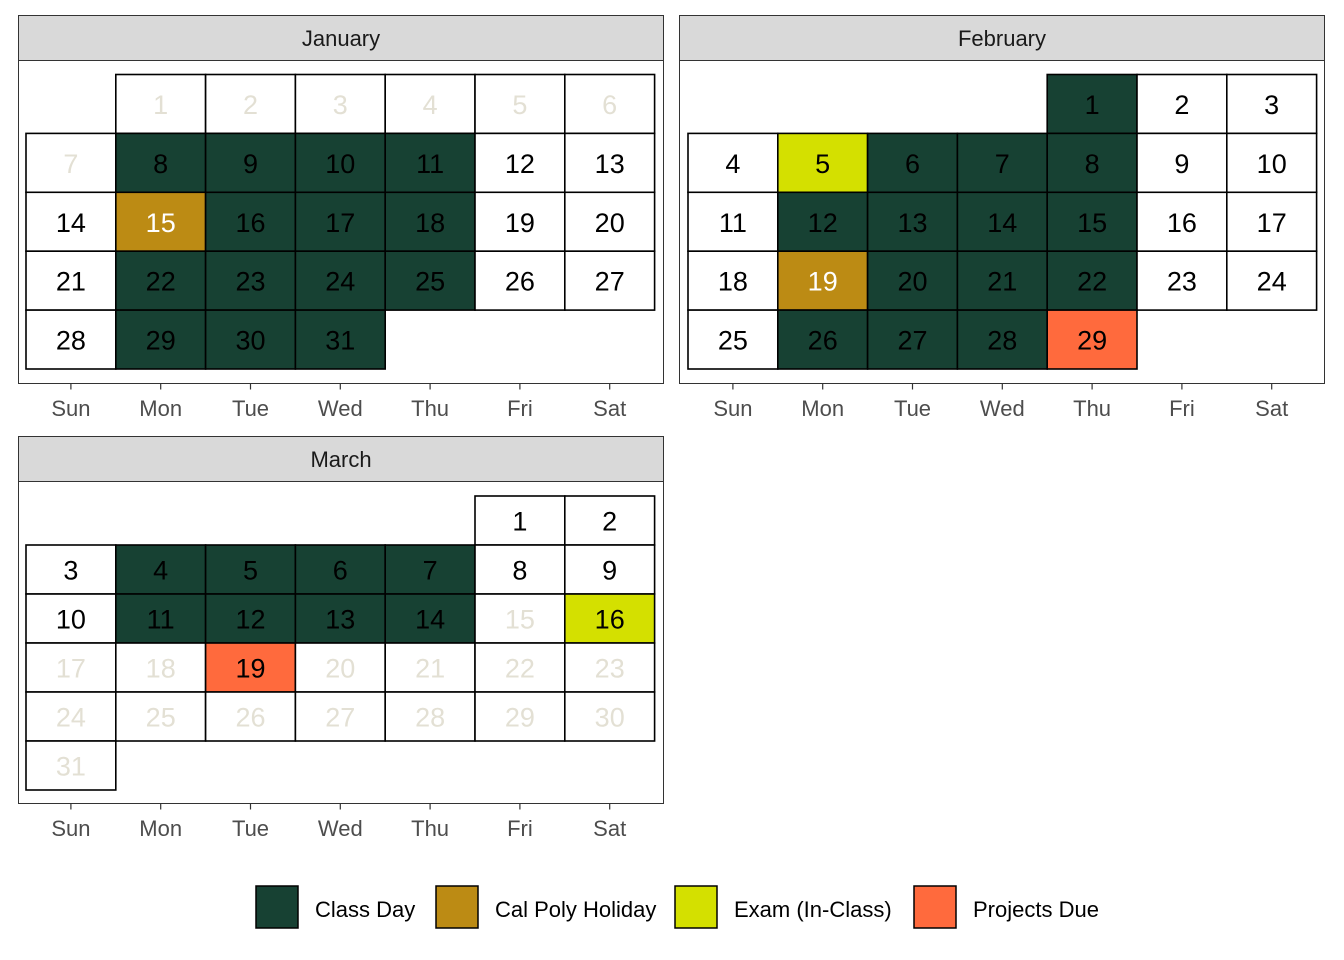 This screenshot has width=1344, height=960. I want to click on day-label-february-15: 15, so click(1092, 223).